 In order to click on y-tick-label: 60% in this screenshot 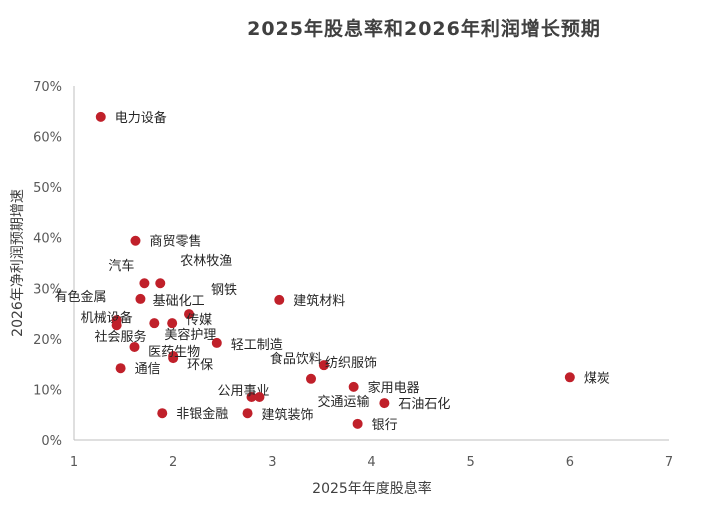, I will do `click(47, 138)`.